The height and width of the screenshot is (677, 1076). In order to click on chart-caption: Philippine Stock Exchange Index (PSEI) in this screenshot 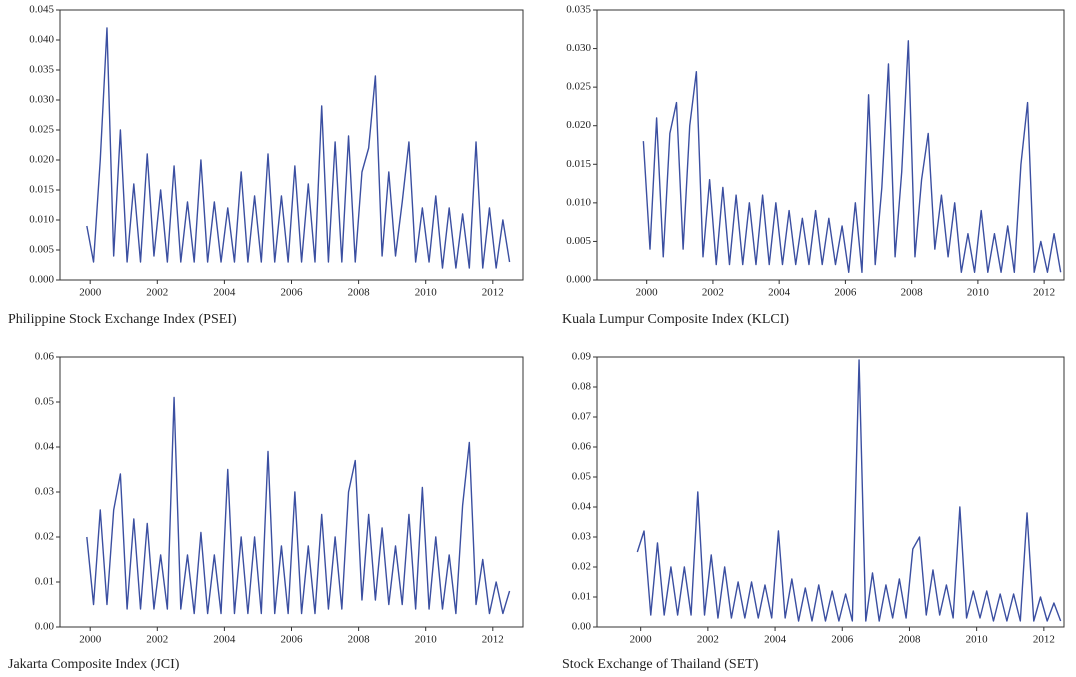, I will do `click(122, 319)`.